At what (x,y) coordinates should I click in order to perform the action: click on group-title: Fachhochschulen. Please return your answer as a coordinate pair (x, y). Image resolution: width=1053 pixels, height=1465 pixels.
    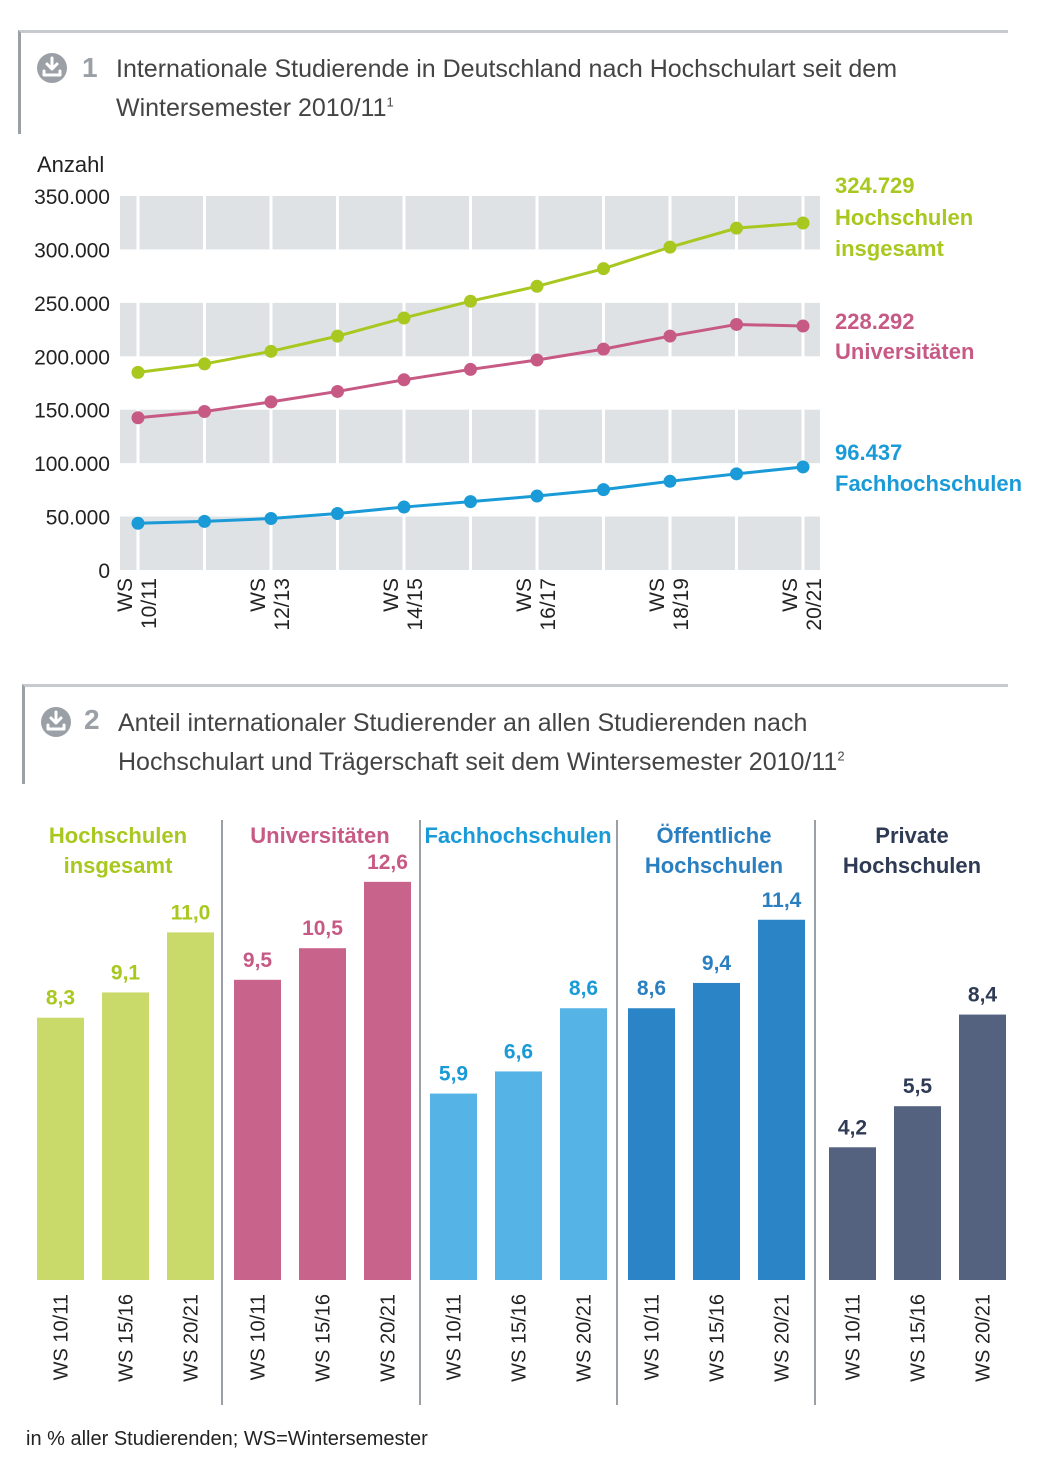
    Looking at the image, I should click on (517, 835).